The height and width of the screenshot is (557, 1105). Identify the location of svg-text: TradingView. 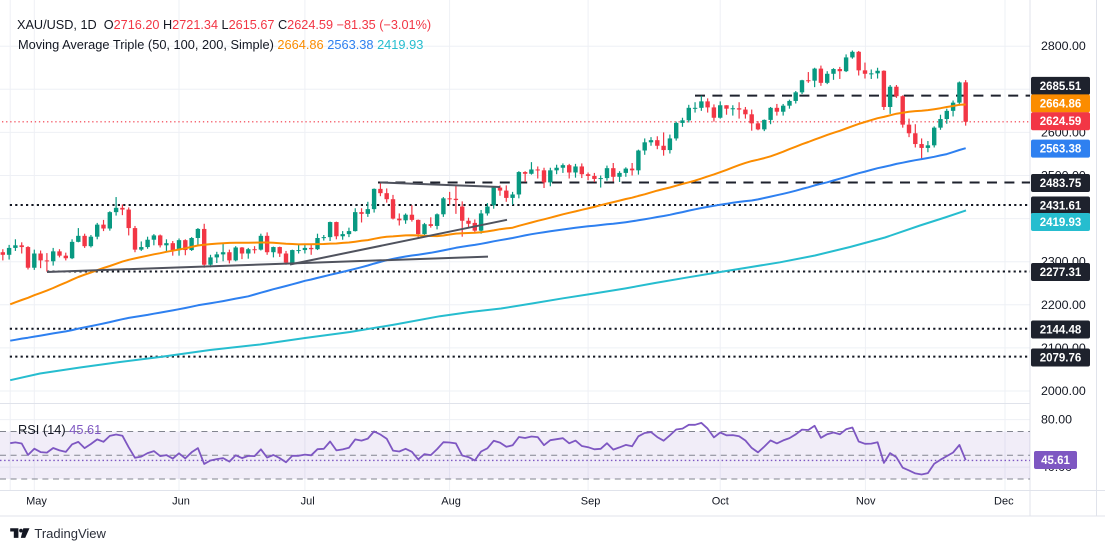
(70, 533).